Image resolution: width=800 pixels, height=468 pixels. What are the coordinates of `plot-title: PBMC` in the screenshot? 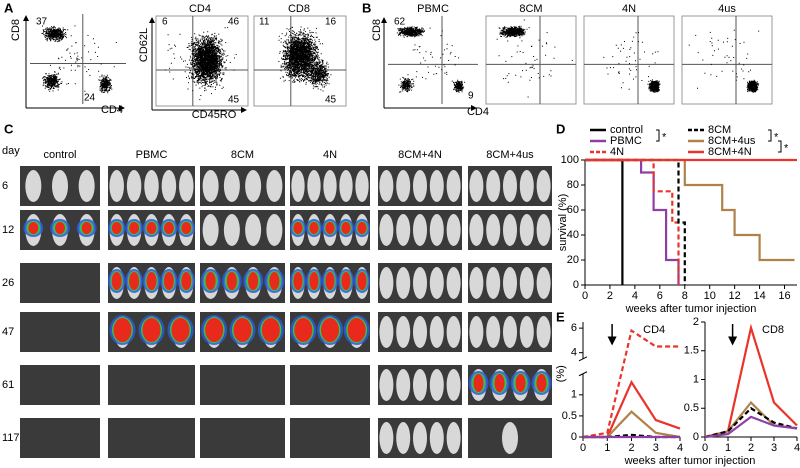 It's located at (433, 9).